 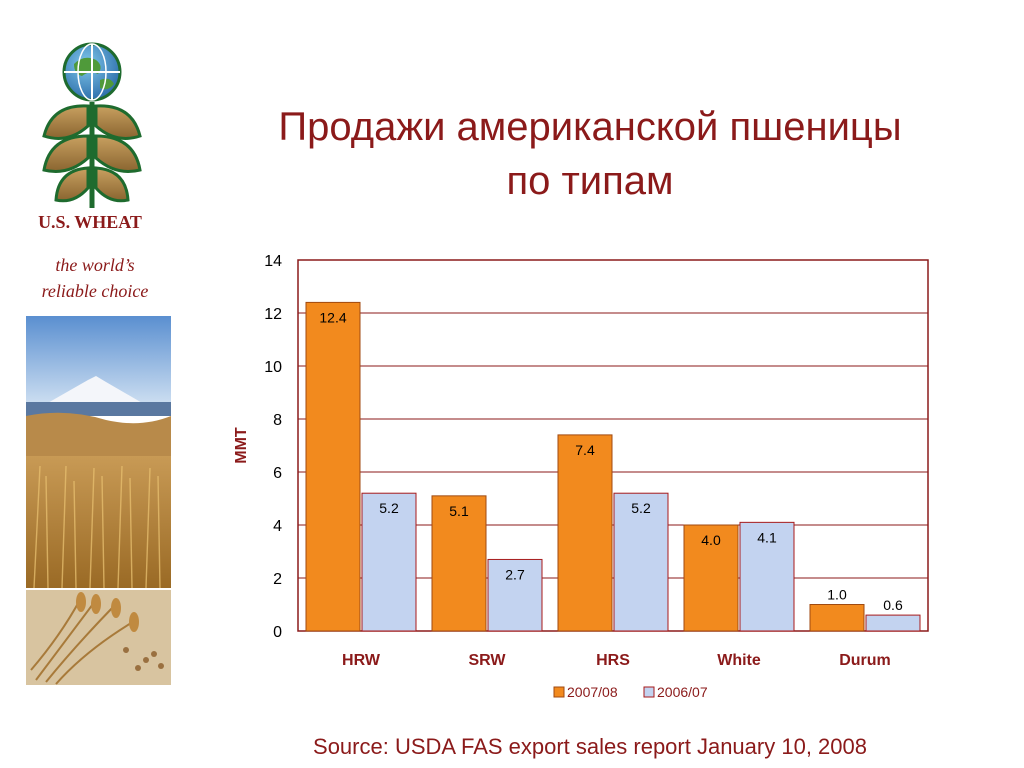 What do you see at coordinates (273, 314) in the screenshot?
I see `y-tick-label: 12` at bounding box center [273, 314].